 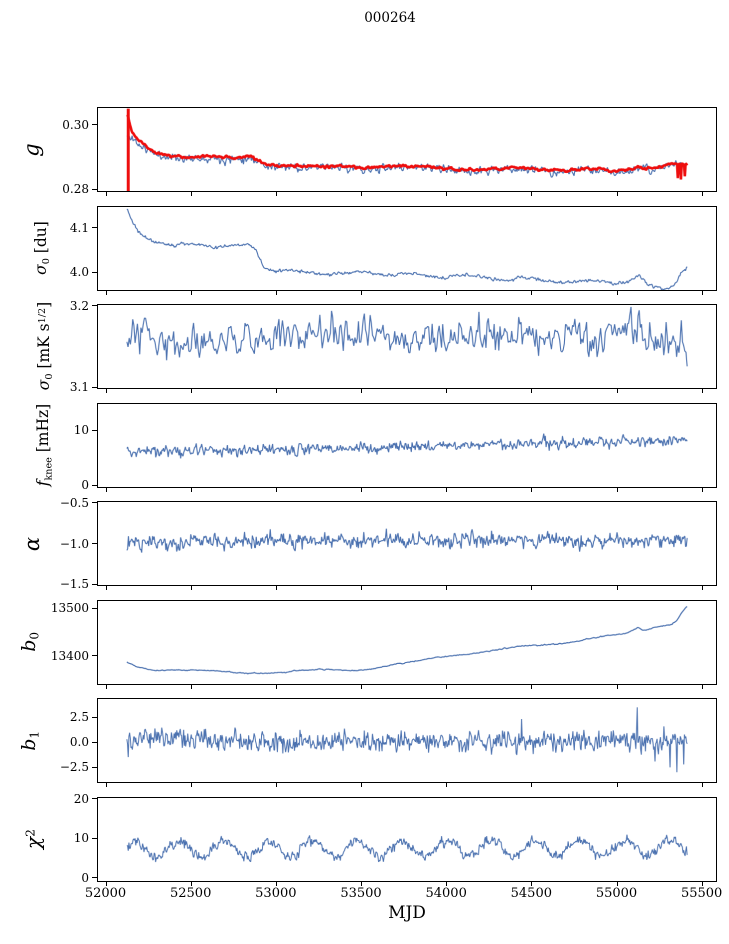 I want to click on subplot-b0, so click(x=407, y=642).